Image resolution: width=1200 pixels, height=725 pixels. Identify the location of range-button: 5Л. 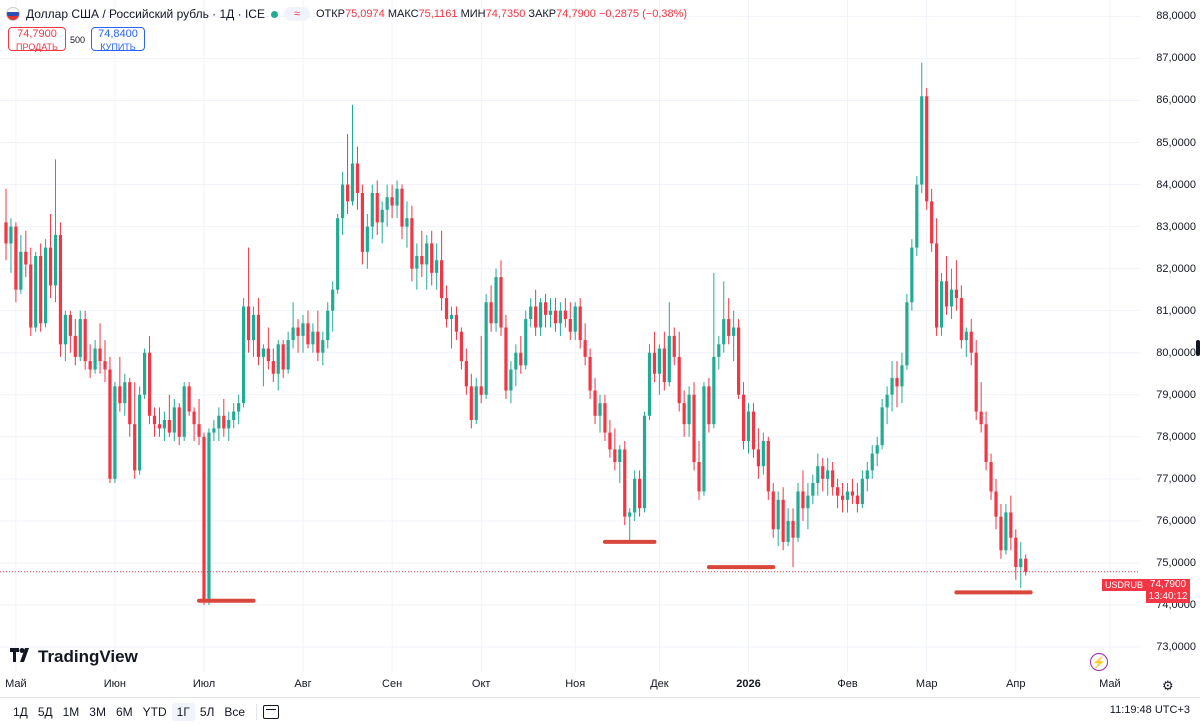
(207, 711).